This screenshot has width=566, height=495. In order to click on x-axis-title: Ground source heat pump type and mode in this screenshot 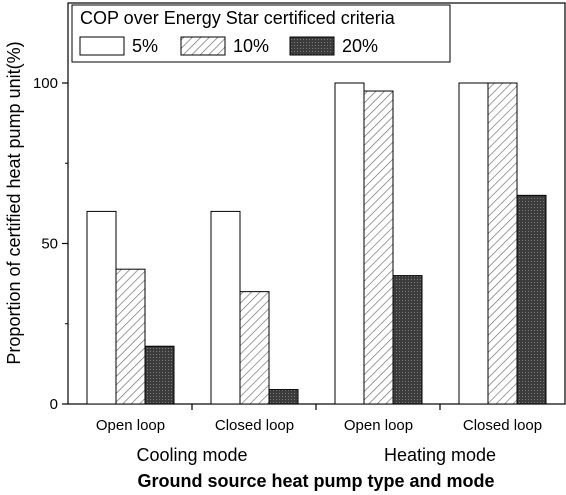, I will do `click(315, 481)`.